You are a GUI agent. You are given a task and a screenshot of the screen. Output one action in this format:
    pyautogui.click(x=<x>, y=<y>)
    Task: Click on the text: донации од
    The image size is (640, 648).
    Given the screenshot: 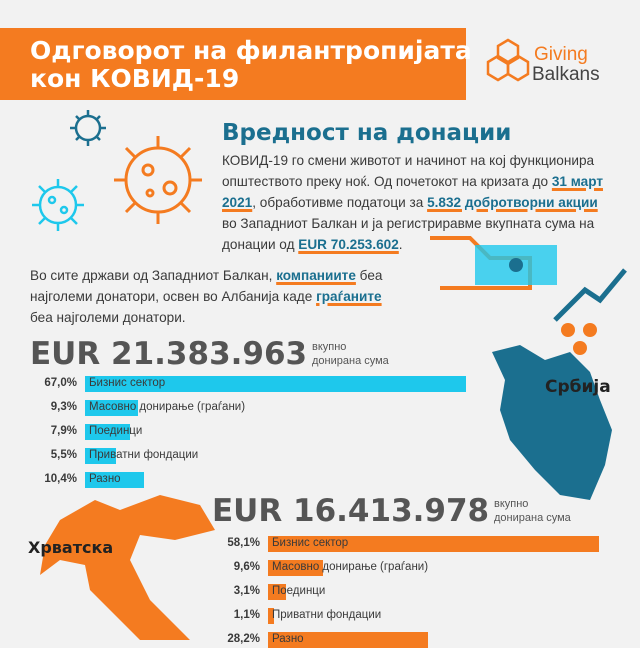 What is the action you would take?
    pyautogui.click(x=260, y=244)
    